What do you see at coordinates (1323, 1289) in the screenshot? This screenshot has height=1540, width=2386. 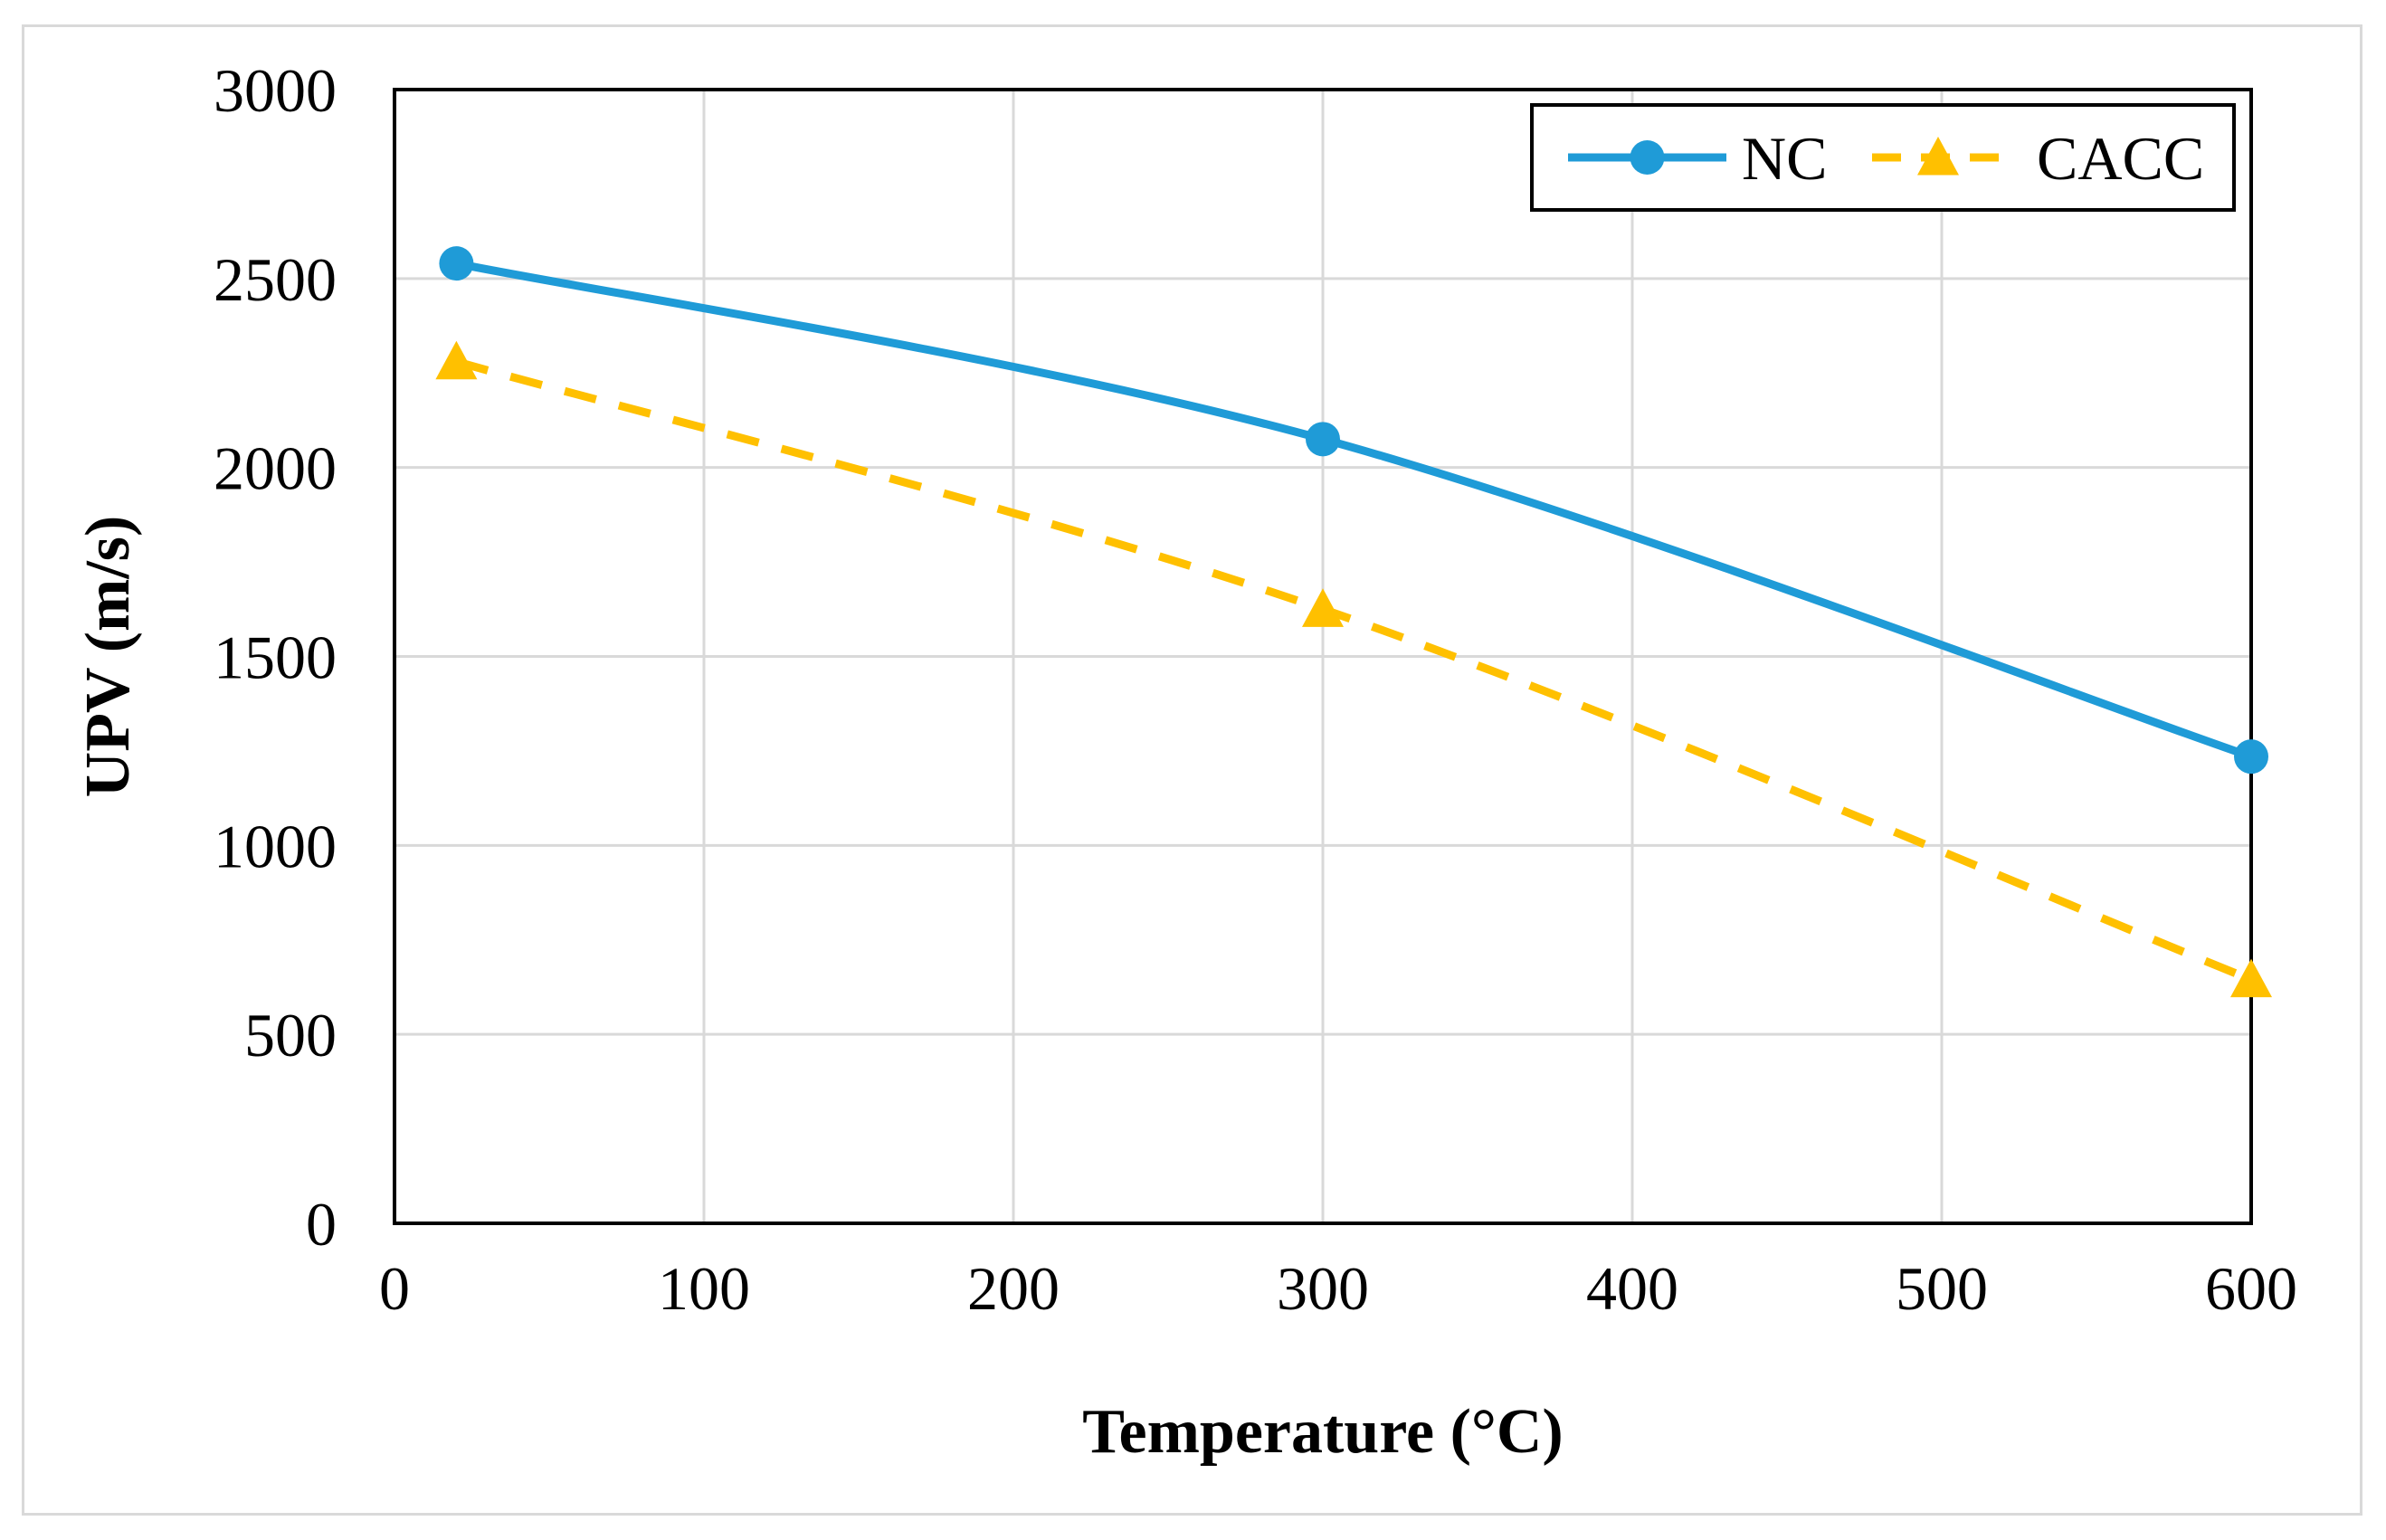 I see `x-tick-label: 300` at bounding box center [1323, 1289].